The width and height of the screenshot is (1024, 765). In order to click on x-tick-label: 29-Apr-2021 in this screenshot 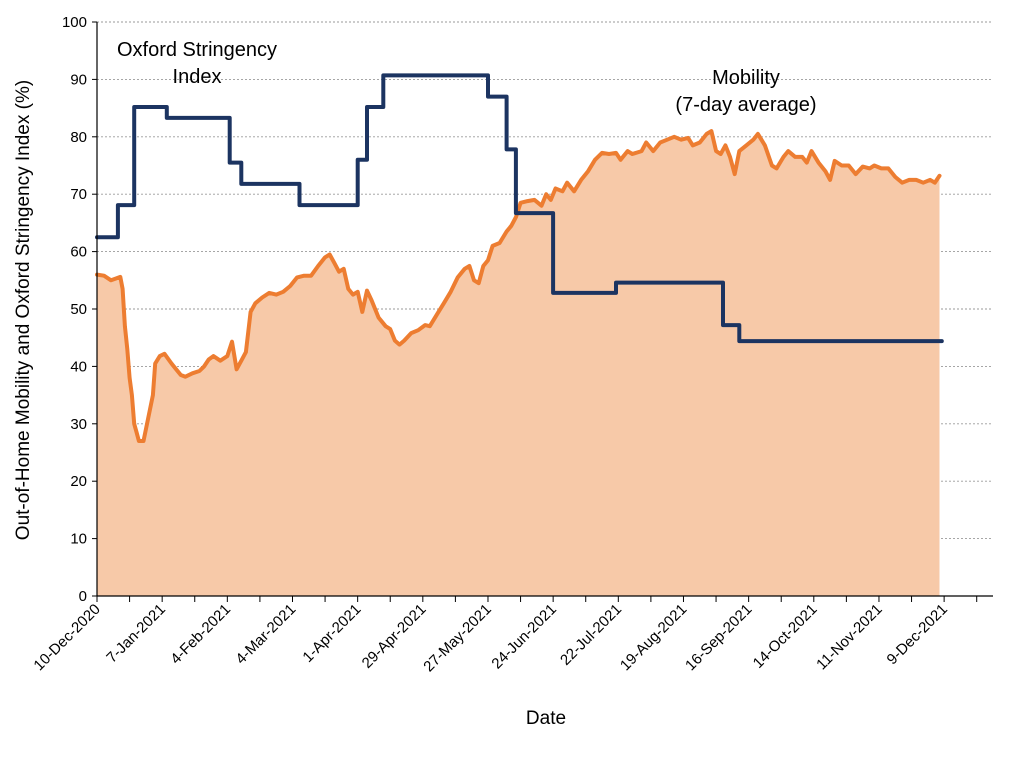, I will do `click(394, 636)`.